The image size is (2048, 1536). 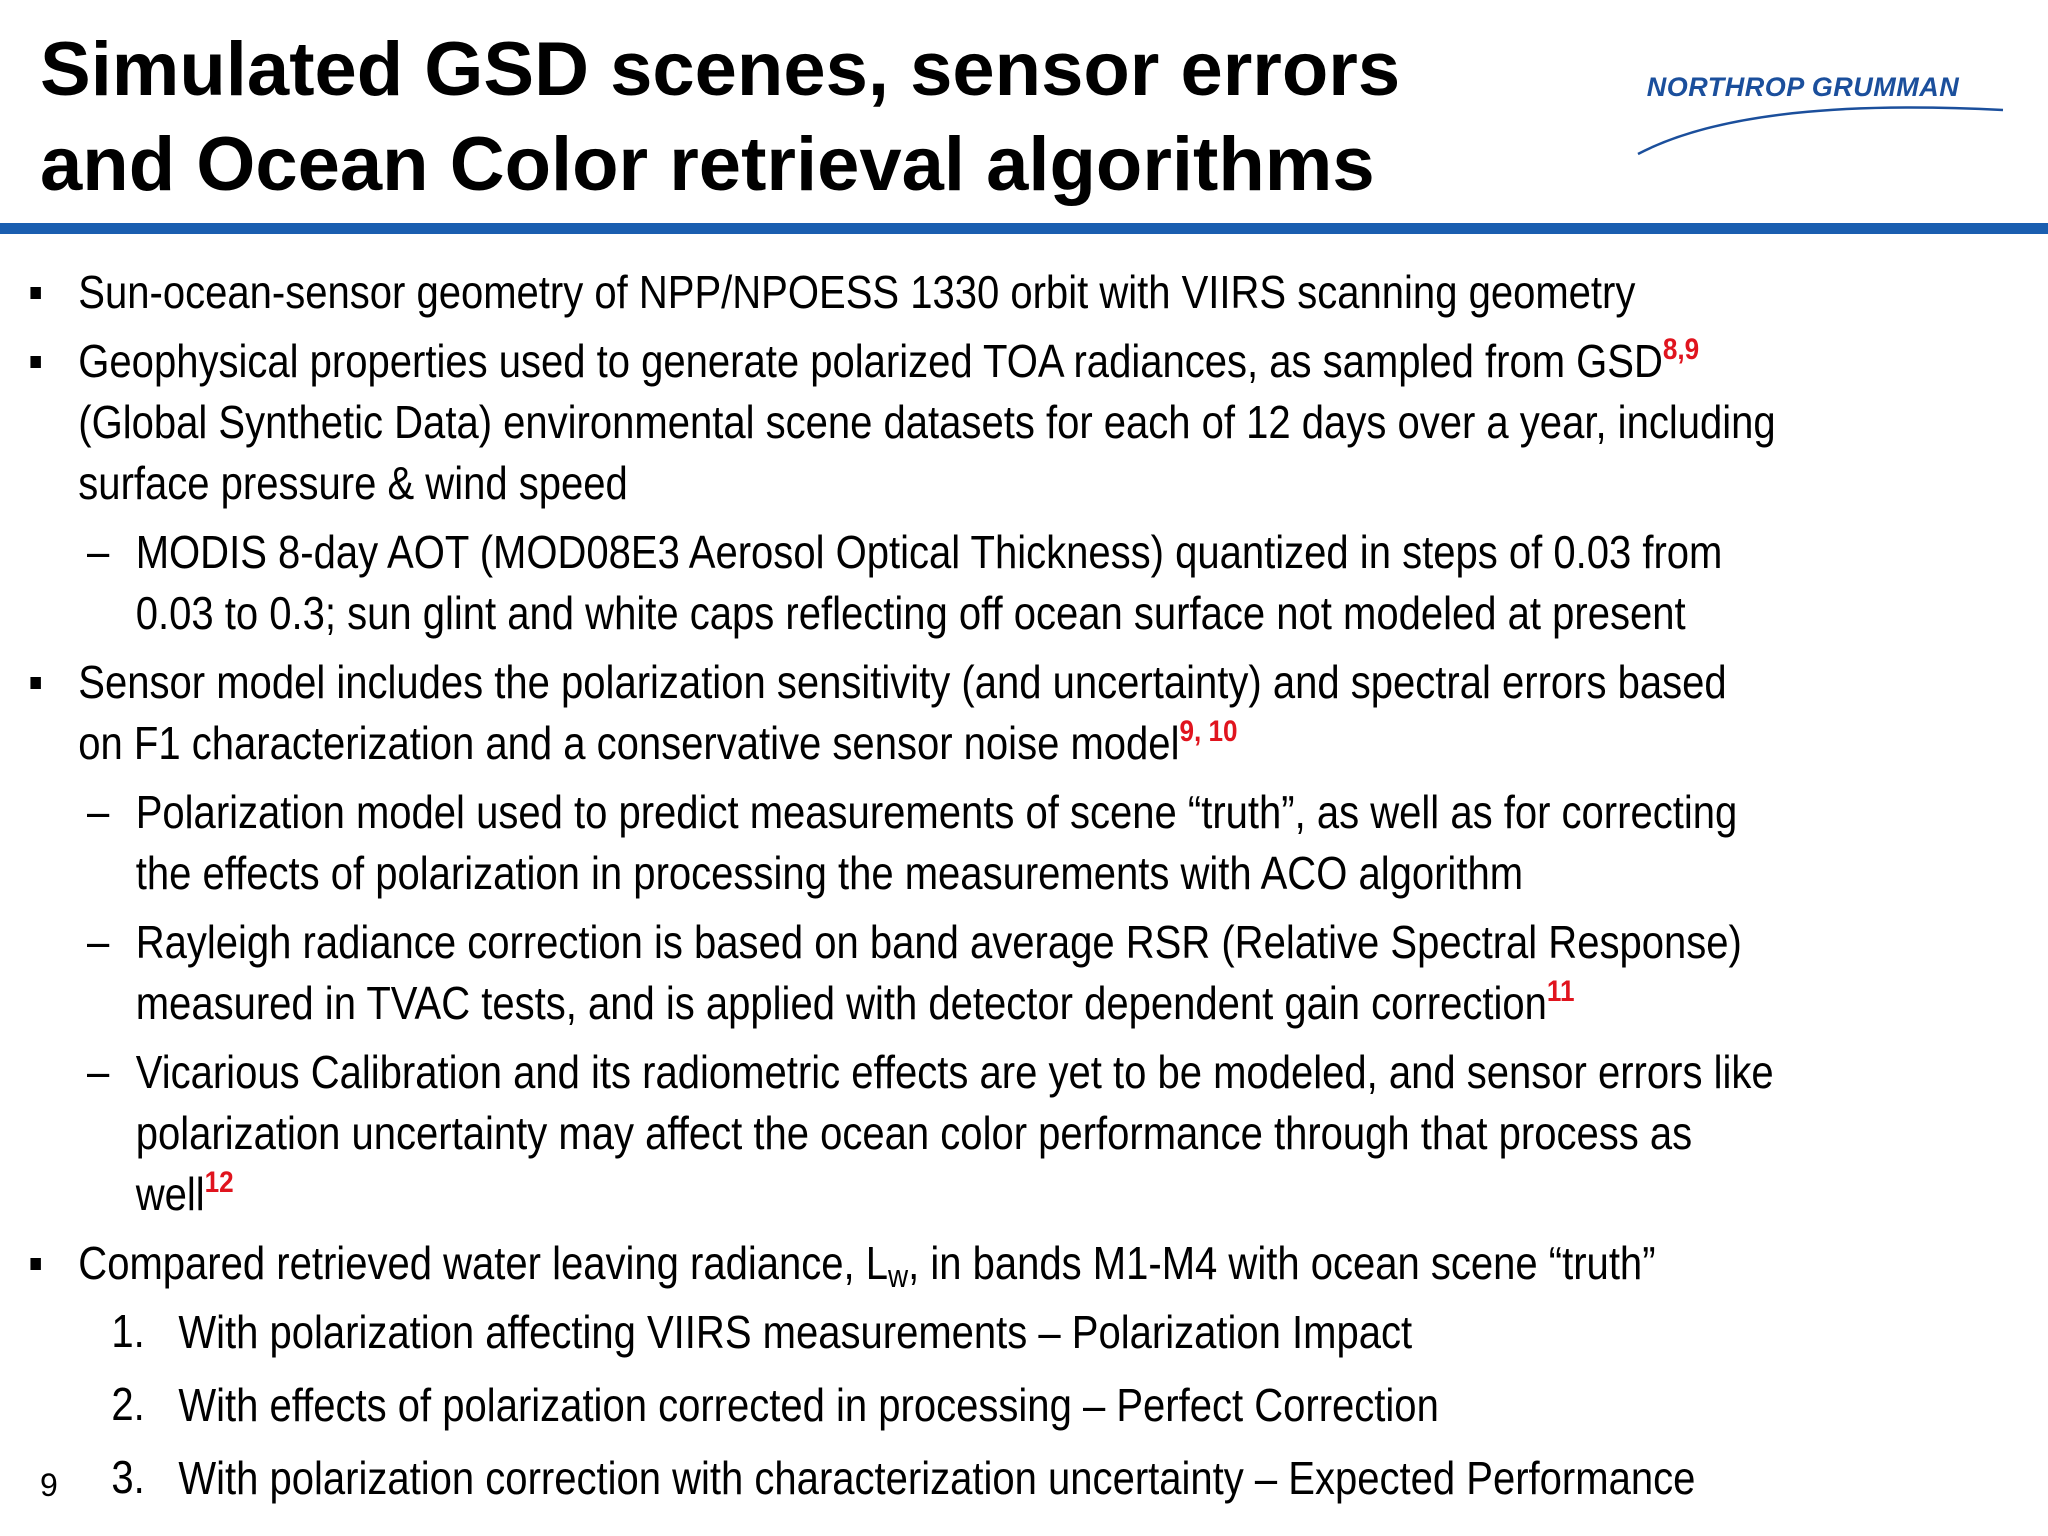 I want to click on subscript-w: w, so click(x=898, y=1276).